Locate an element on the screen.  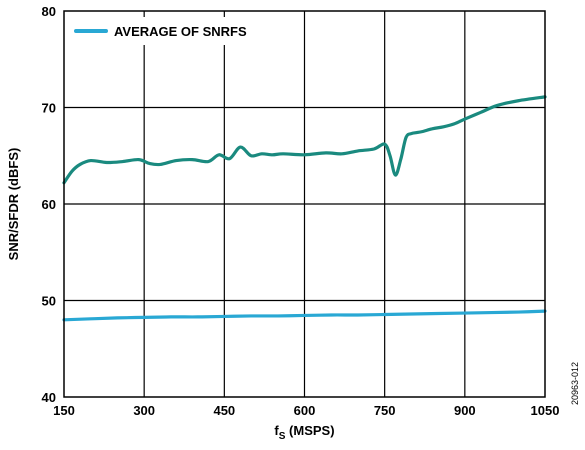
y-tick-label: 80 is located at coordinates (49, 11).